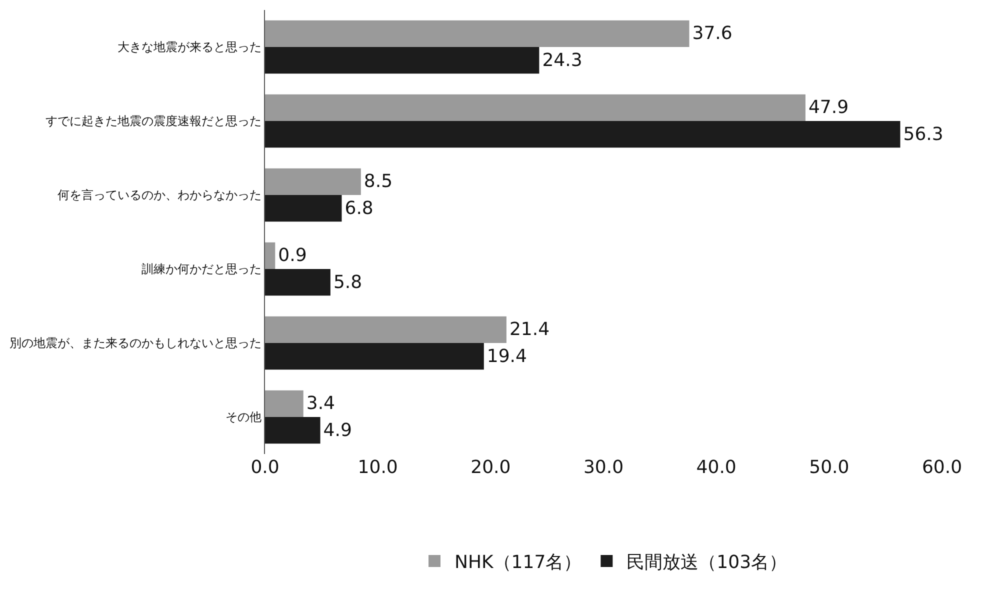 The height and width of the screenshot is (590, 982). What do you see at coordinates (244, 417) in the screenshot?
I see `y-tick-label: その他` at bounding box center [244, 417].